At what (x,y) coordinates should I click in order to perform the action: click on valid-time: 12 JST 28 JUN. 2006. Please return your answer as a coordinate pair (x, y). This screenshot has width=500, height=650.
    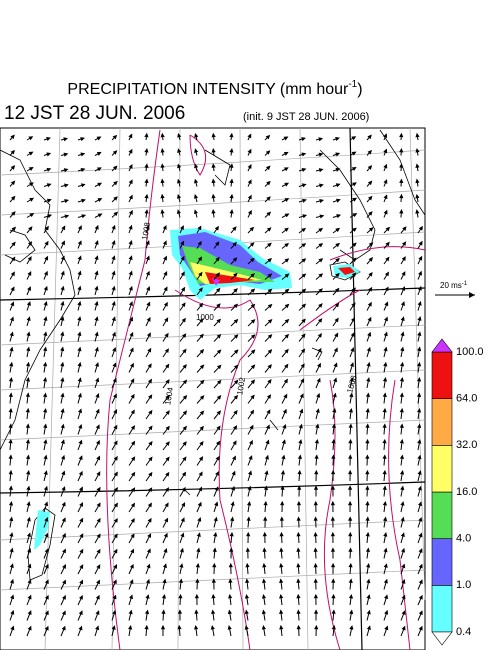
    Looking at the image, I should click on (94, 113).